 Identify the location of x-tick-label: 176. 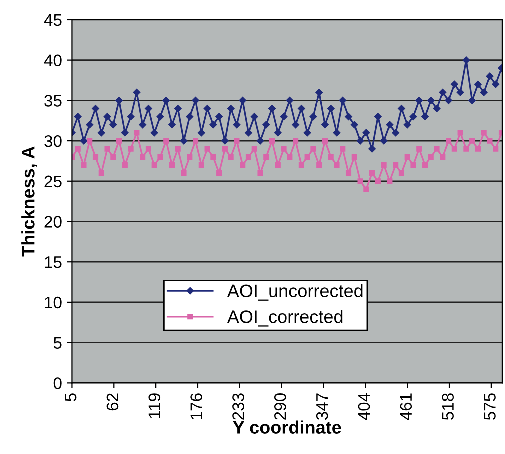
(196, 407).